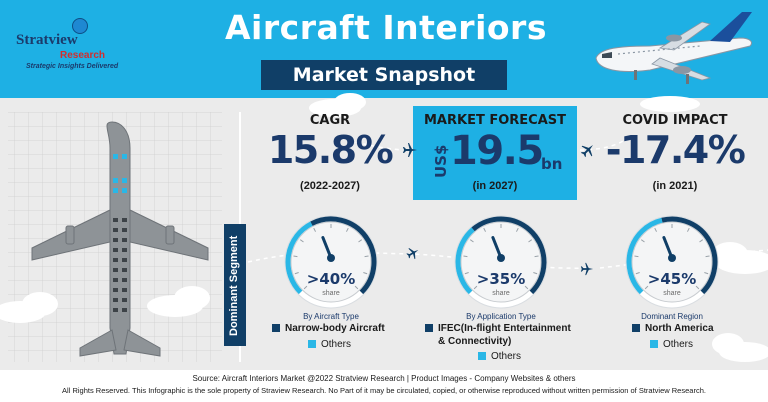 The height and width of the screenshot is (402, 768). What do you see at coordinates (672, 293) in the screenshot?
I see `gauge-3-share: share` at bounding box center [672, 293].